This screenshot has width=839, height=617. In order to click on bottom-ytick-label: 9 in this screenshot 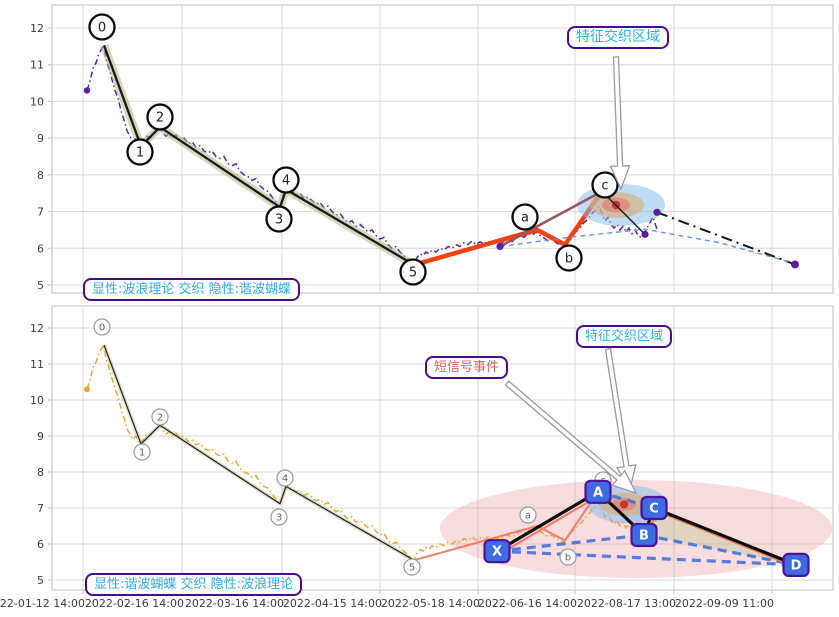, I will do `click(40, 436)`.